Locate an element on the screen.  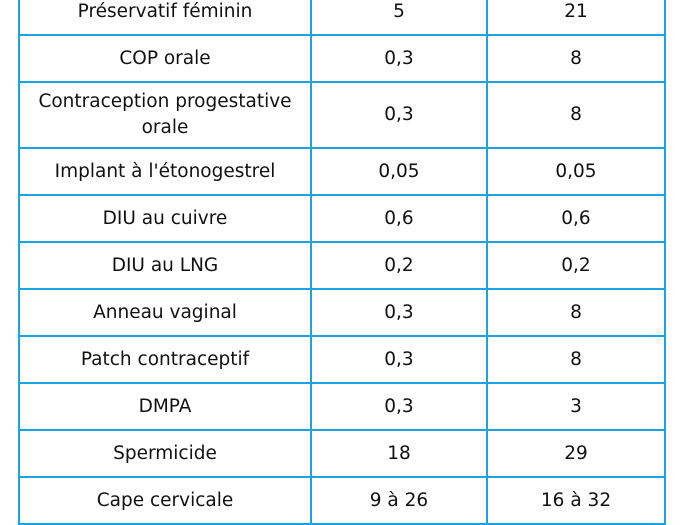
perfect-use-cell: 0,2 is located at coordinates (399, 265).